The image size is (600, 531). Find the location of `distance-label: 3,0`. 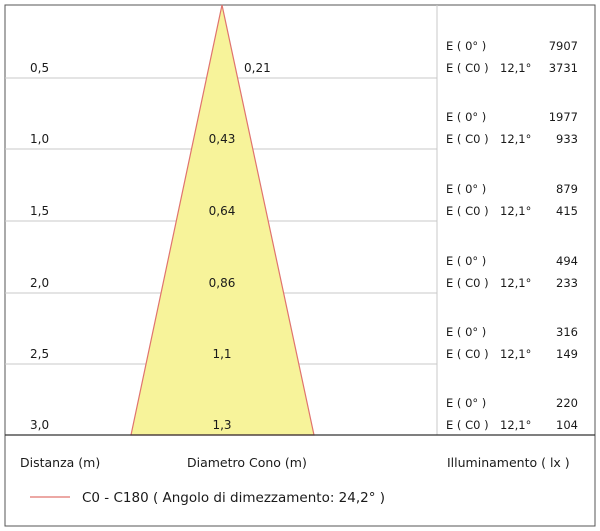

distance-label: 3,0 is located at coordinates (39, 425).